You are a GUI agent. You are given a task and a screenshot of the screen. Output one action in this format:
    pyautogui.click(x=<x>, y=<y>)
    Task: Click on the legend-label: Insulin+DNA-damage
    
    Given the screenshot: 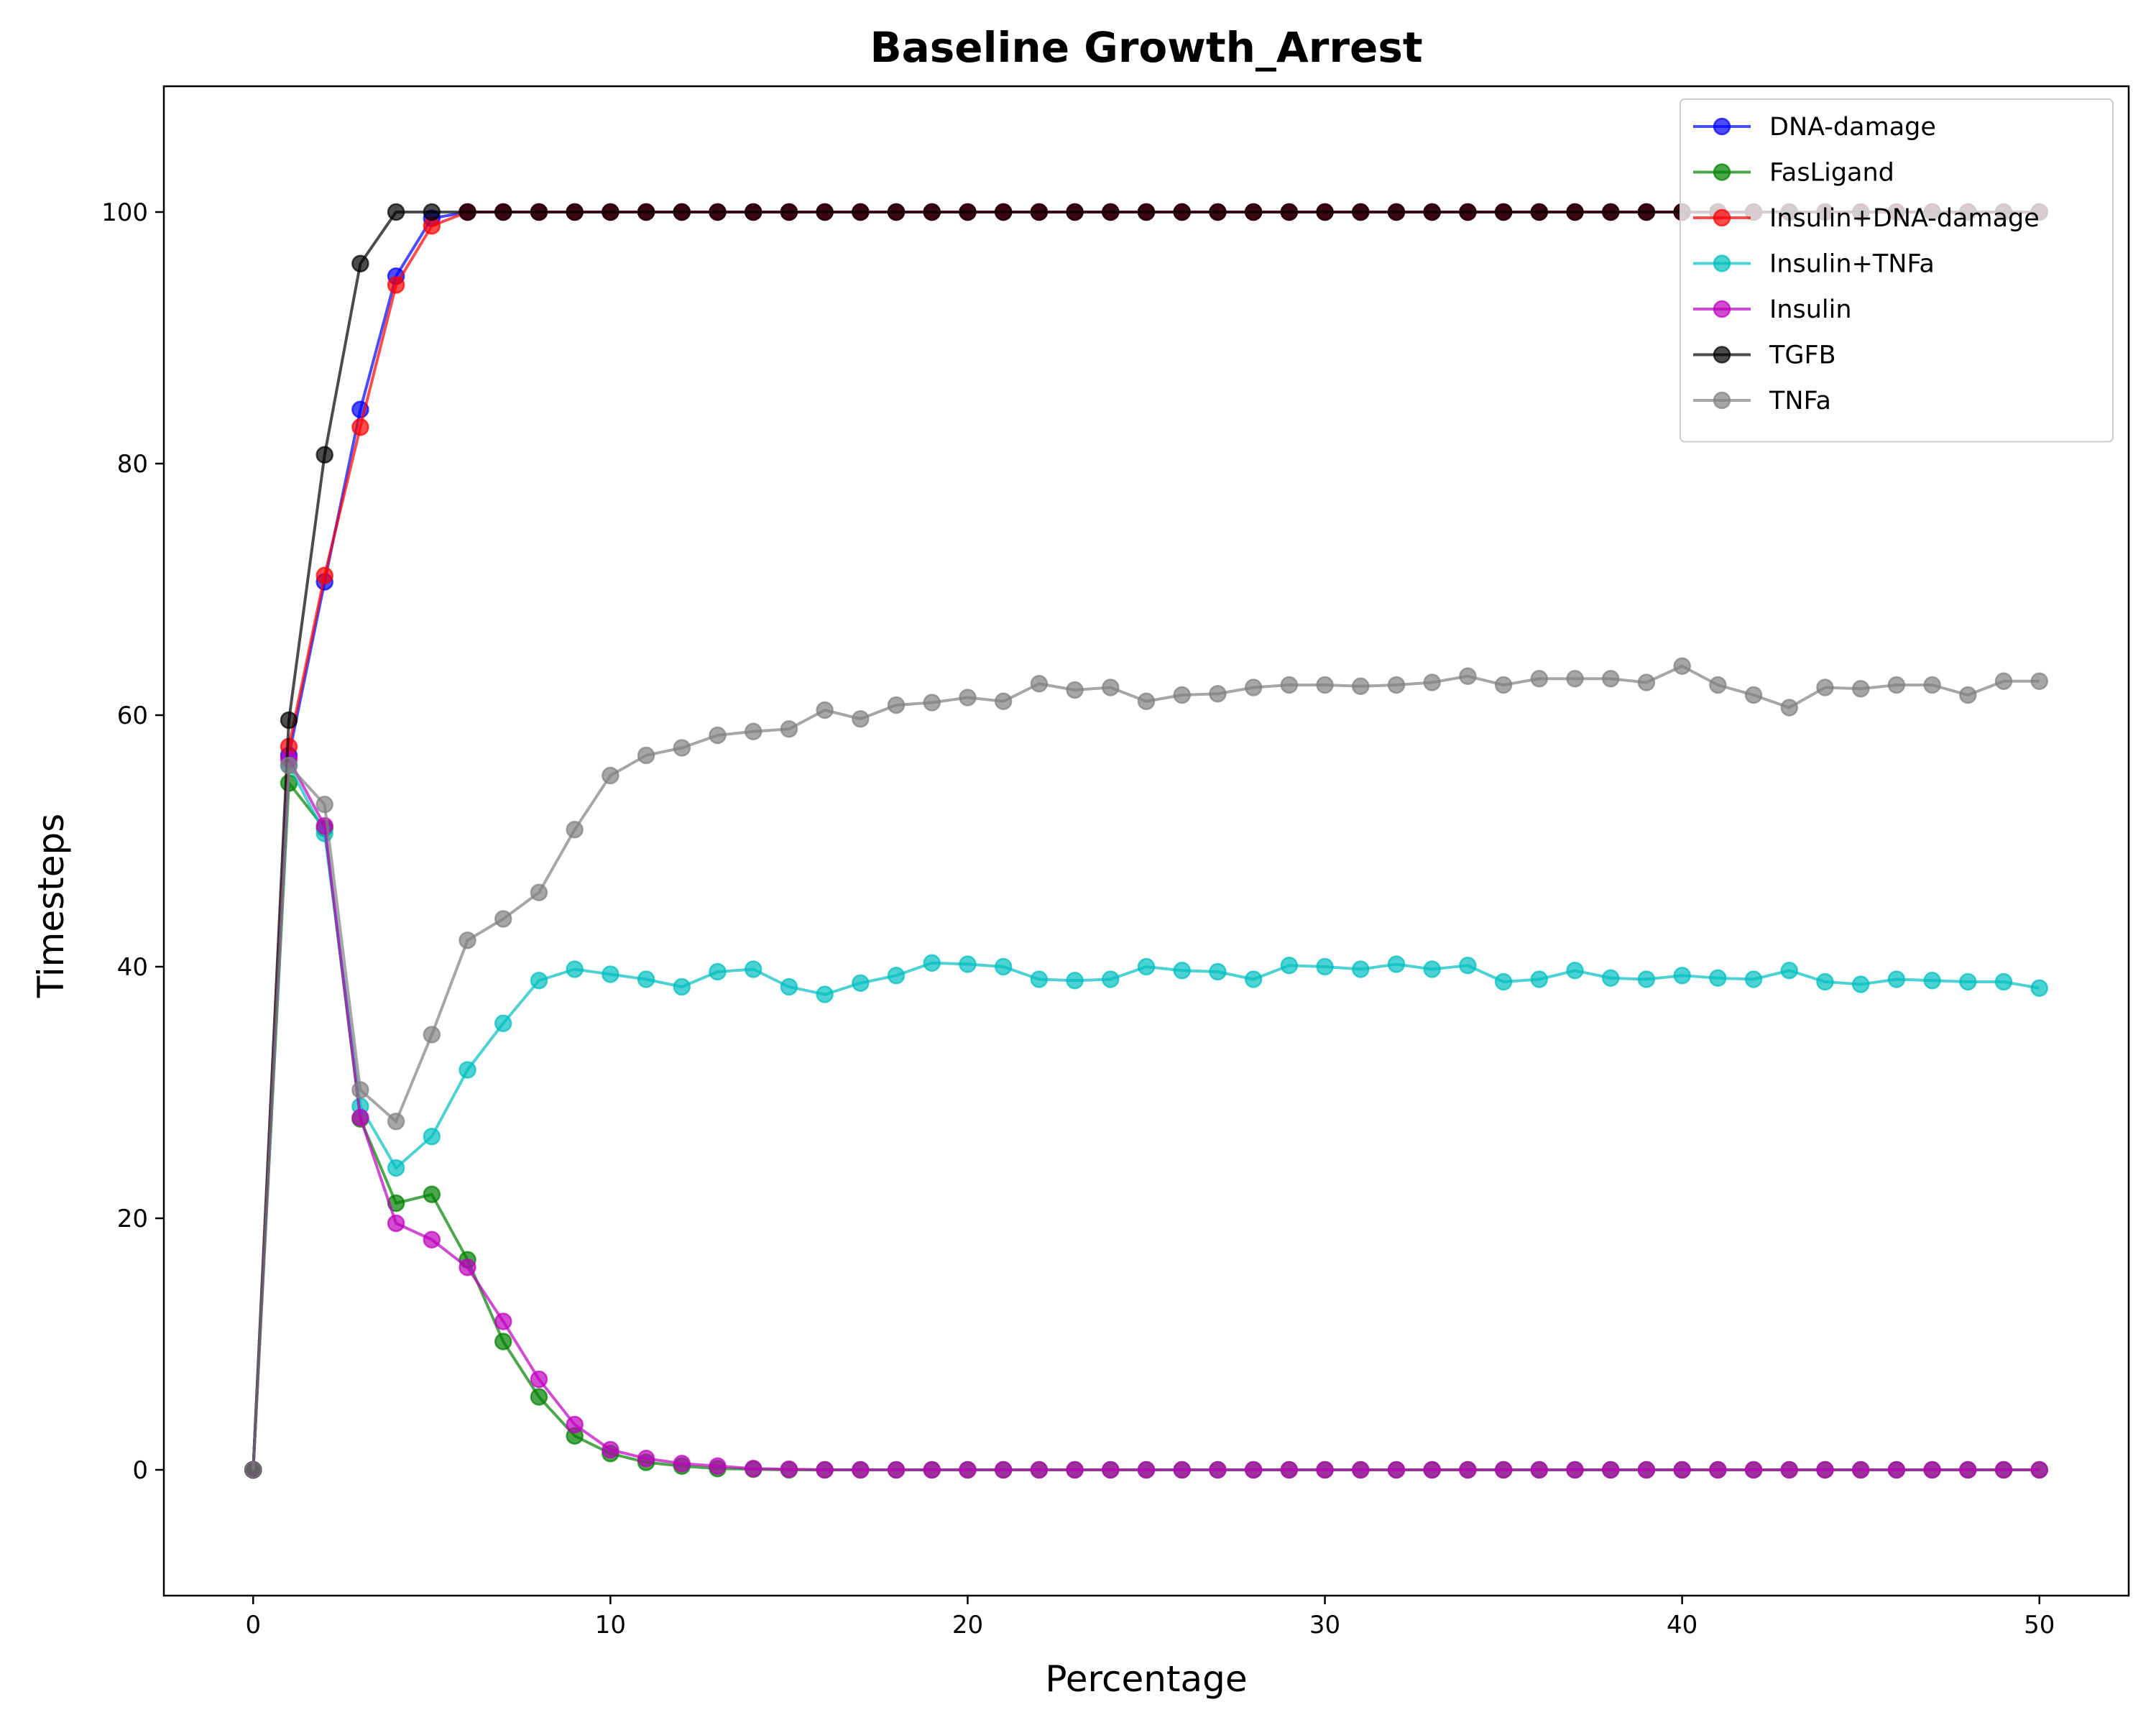 What is the action you would take?
    pyautogui.click(x=1905, y=218)
    